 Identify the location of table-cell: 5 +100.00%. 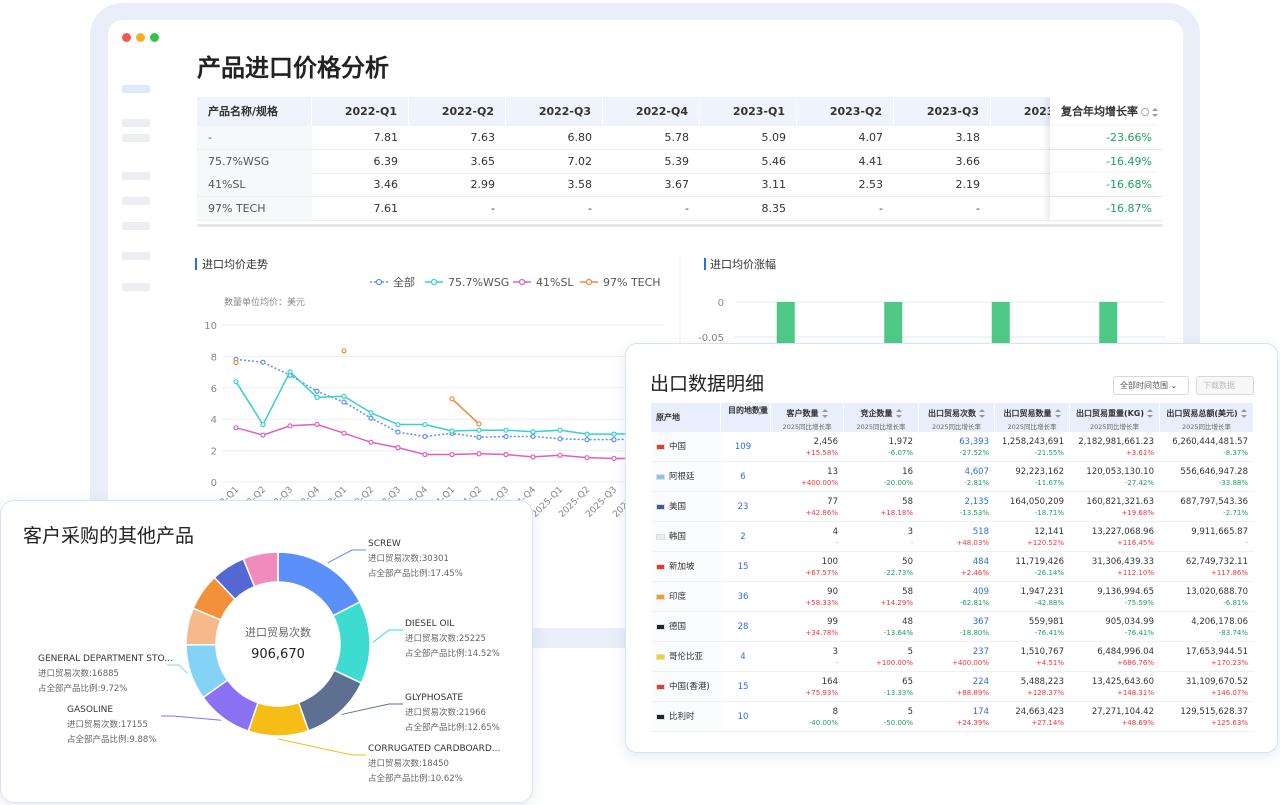
(881, 657).